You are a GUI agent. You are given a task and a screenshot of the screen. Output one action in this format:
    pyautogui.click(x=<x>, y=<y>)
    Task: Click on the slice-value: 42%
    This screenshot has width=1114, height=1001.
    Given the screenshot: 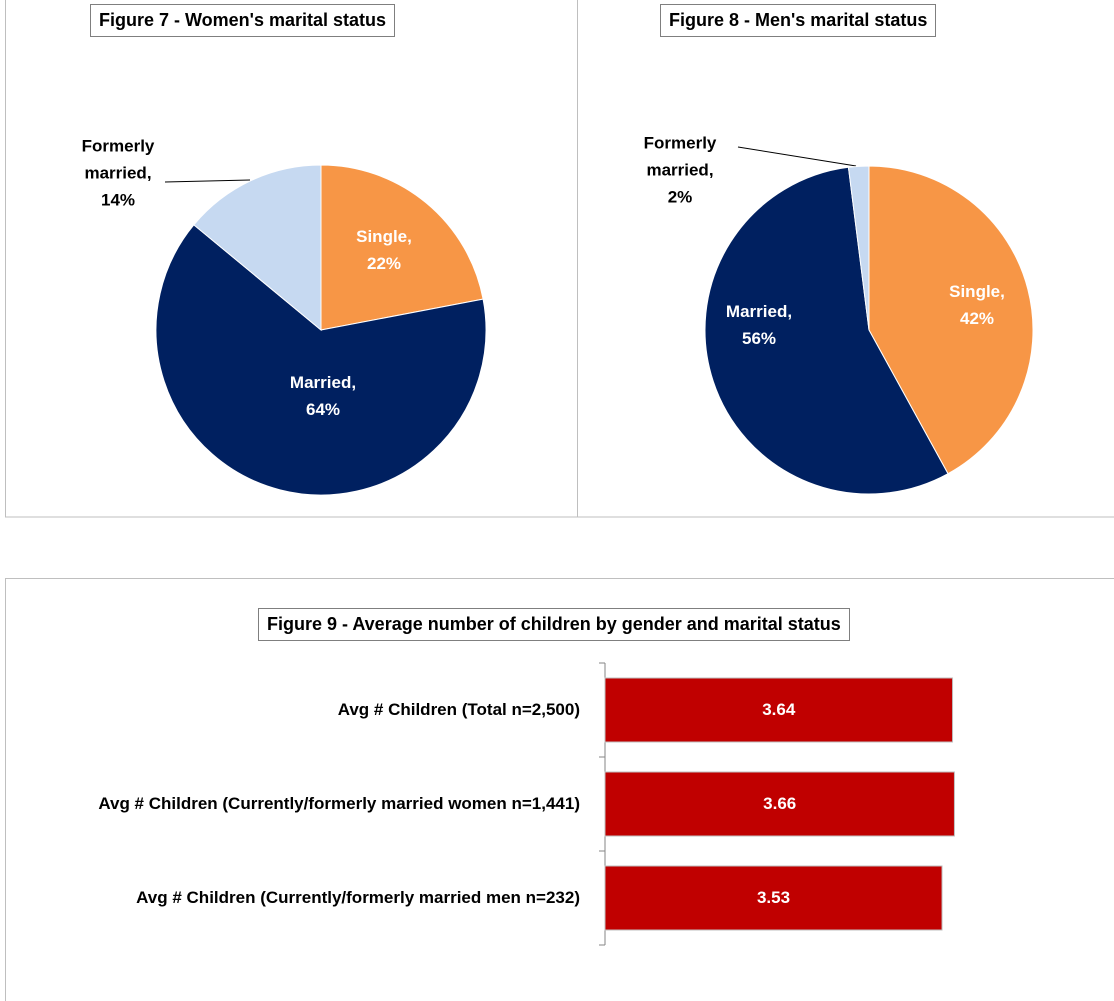 What is the action you would take?
    pyautogui.click(x=977, y=318)
    